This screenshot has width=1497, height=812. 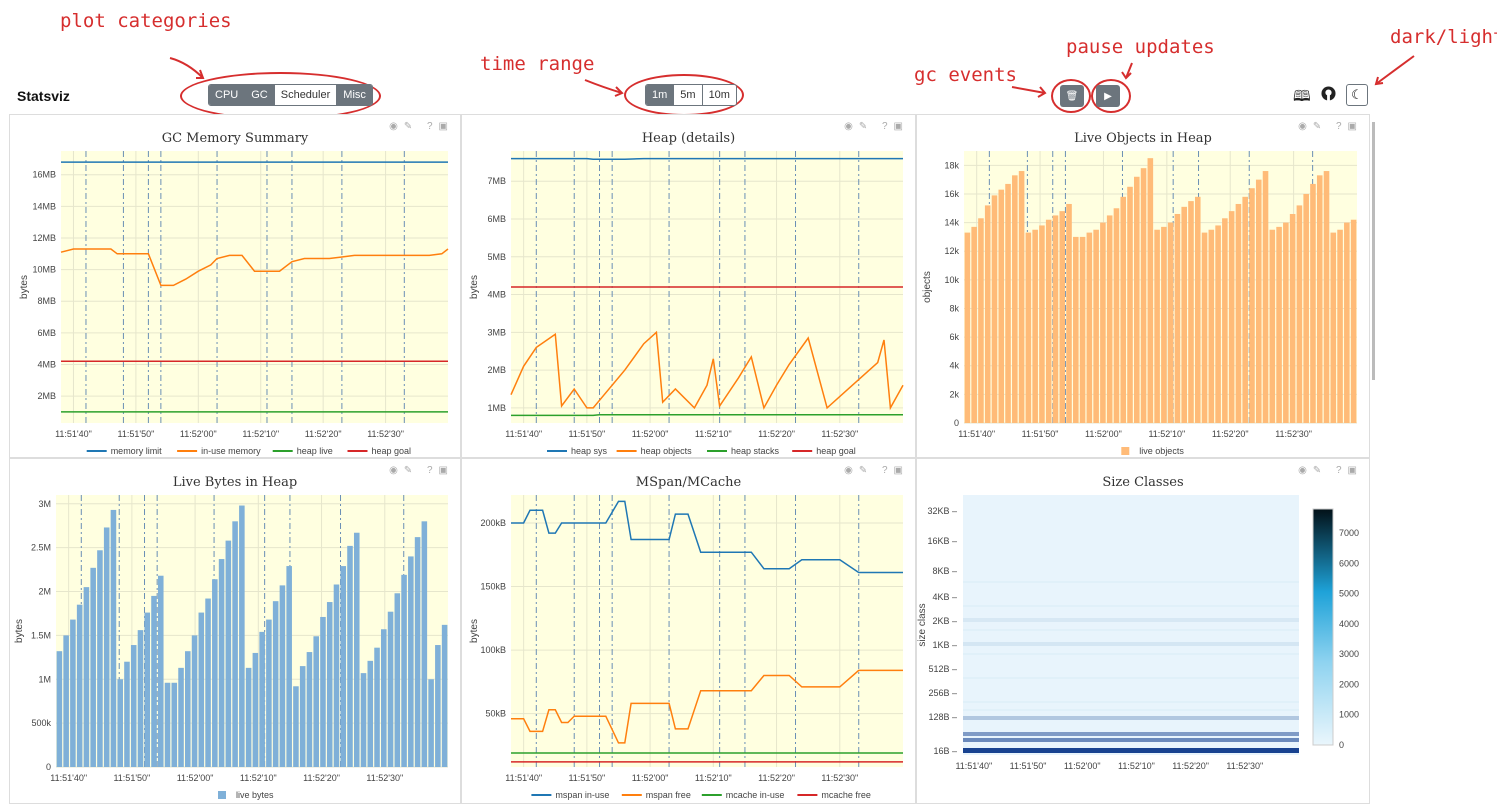 I want to click on legend-label: heap stacks, so click(x=755, y=451).